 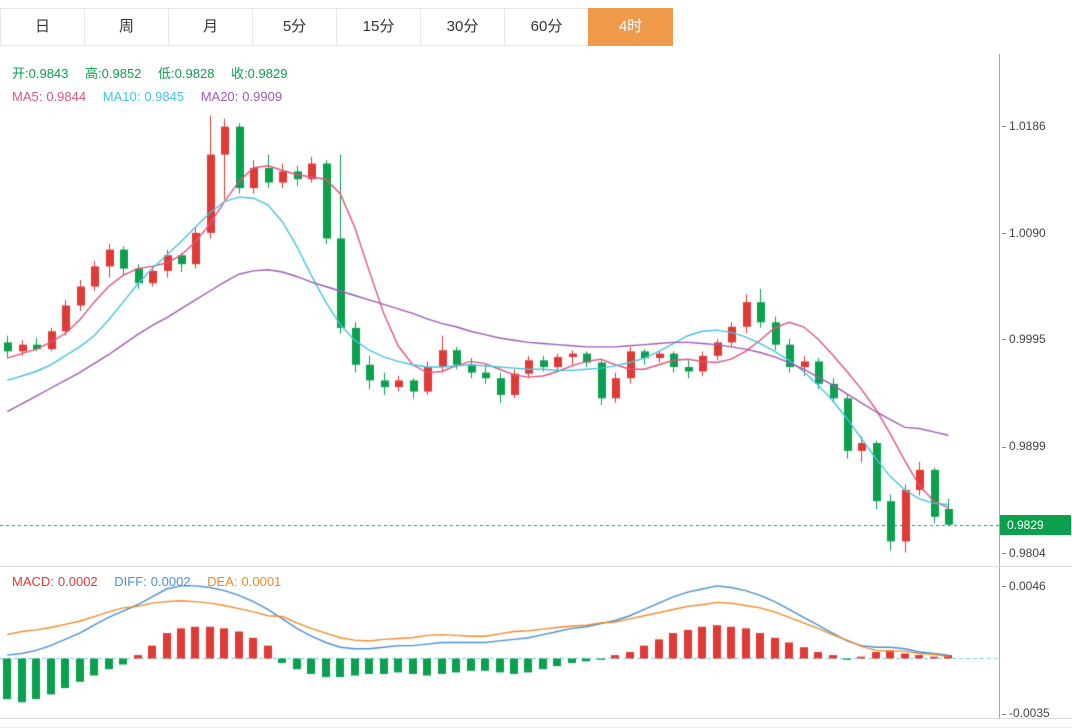 I want to click on high-value: 0.9852, so click(x=121, y=73).